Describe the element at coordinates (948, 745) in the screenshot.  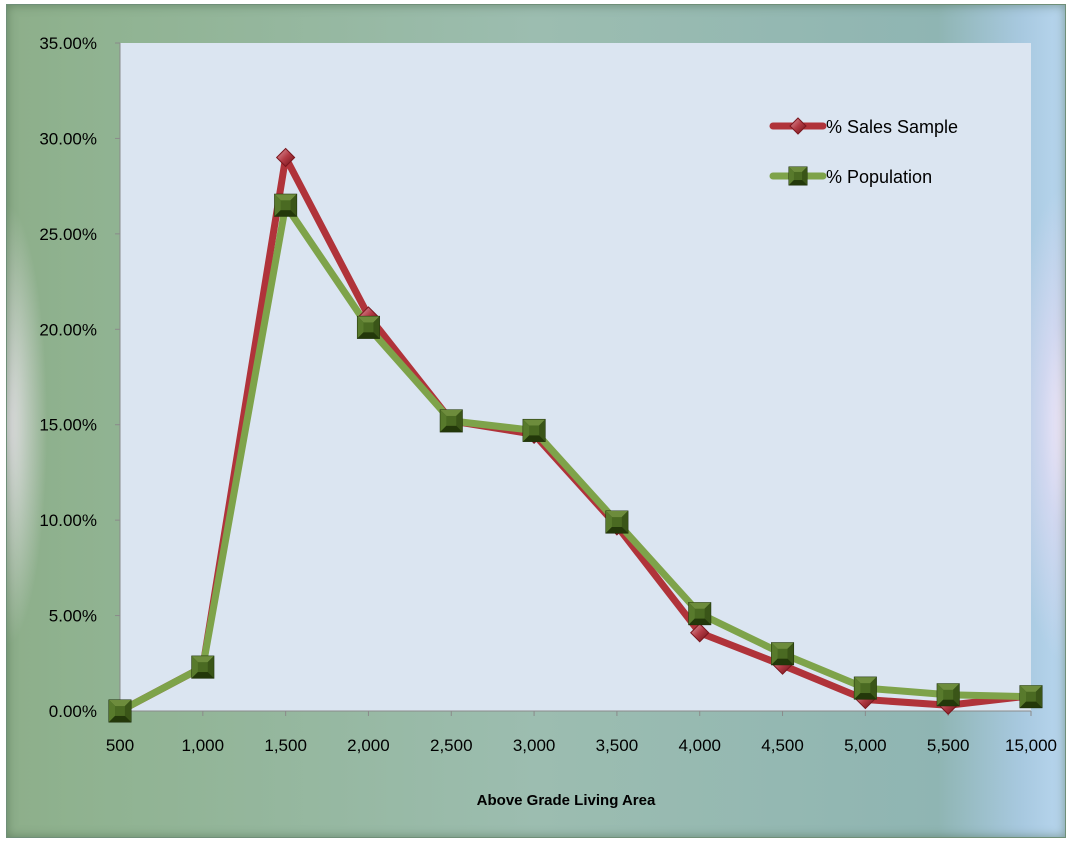
I see `x-tick-label: 5,500` at that location.